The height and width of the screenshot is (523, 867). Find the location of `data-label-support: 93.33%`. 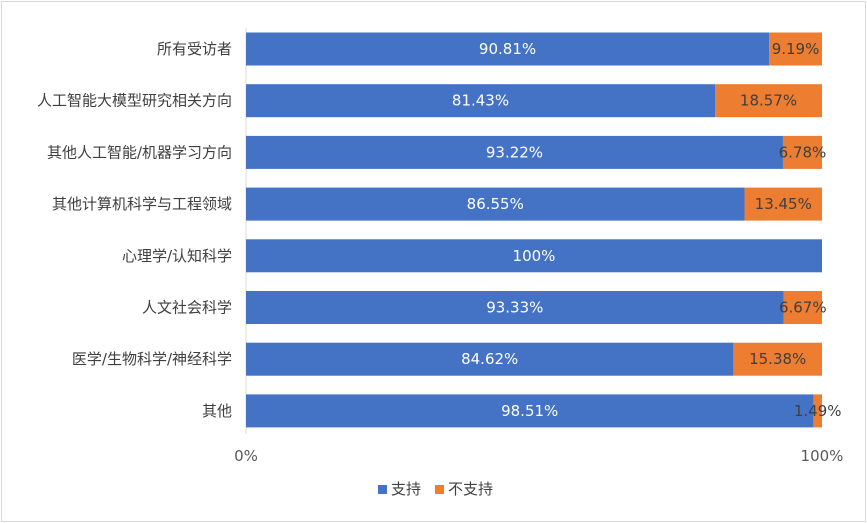

data-label-support: 93.33% is located at coordinates (514, 308).